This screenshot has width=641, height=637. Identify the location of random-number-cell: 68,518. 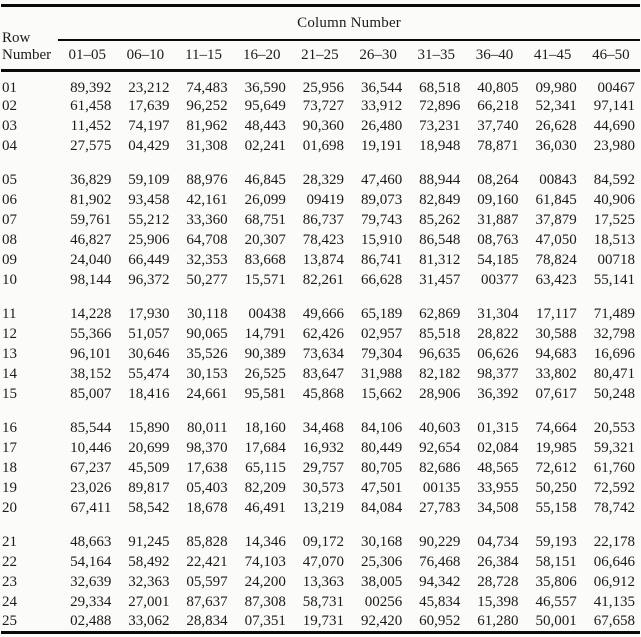
(440, 87).